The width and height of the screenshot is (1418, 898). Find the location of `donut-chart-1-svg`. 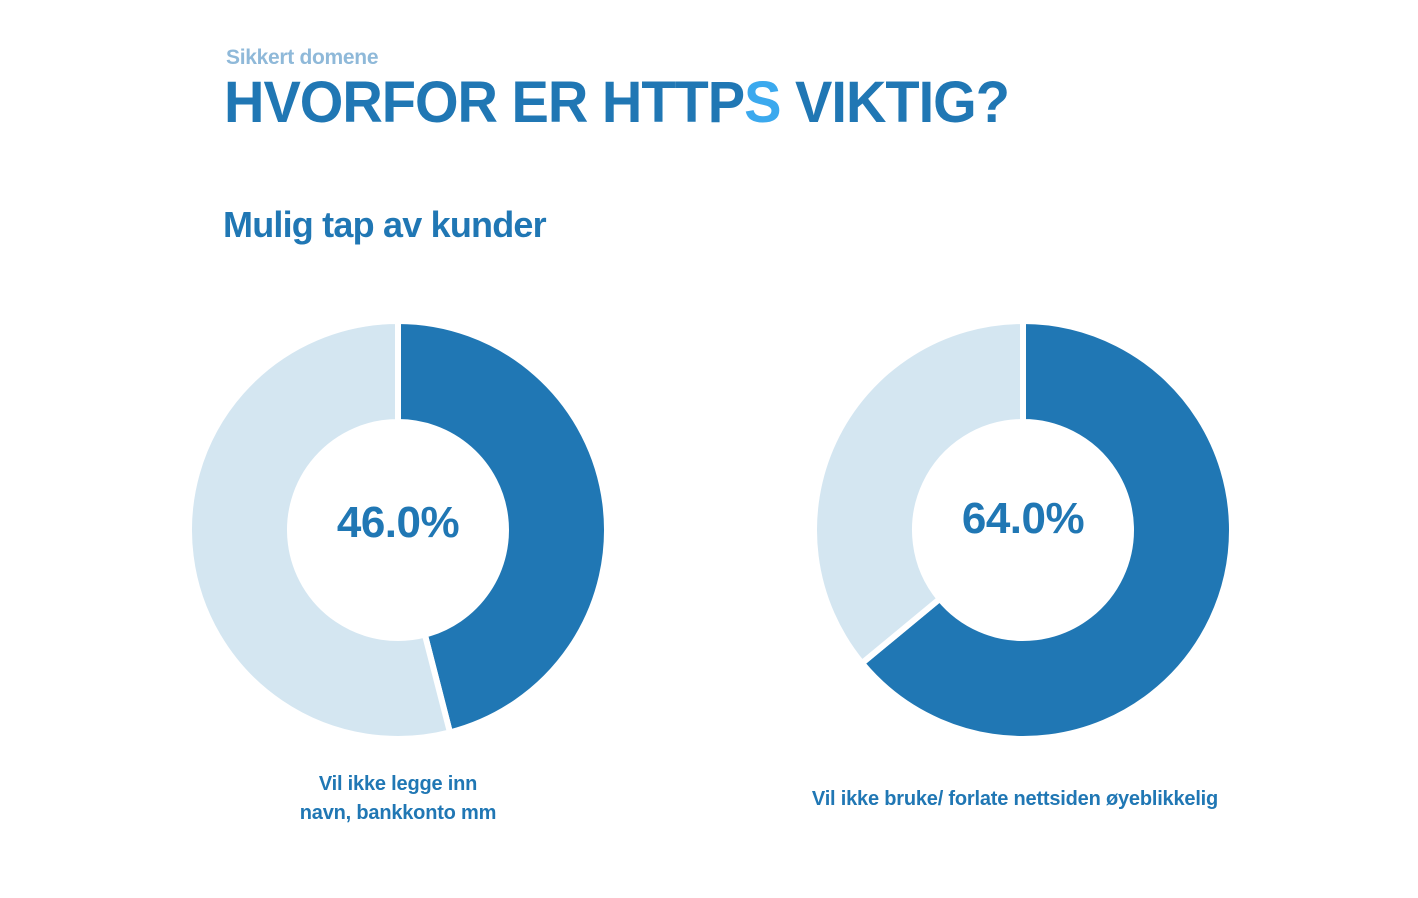

donut-chart-1-svg is located at coordinates (398, 530).